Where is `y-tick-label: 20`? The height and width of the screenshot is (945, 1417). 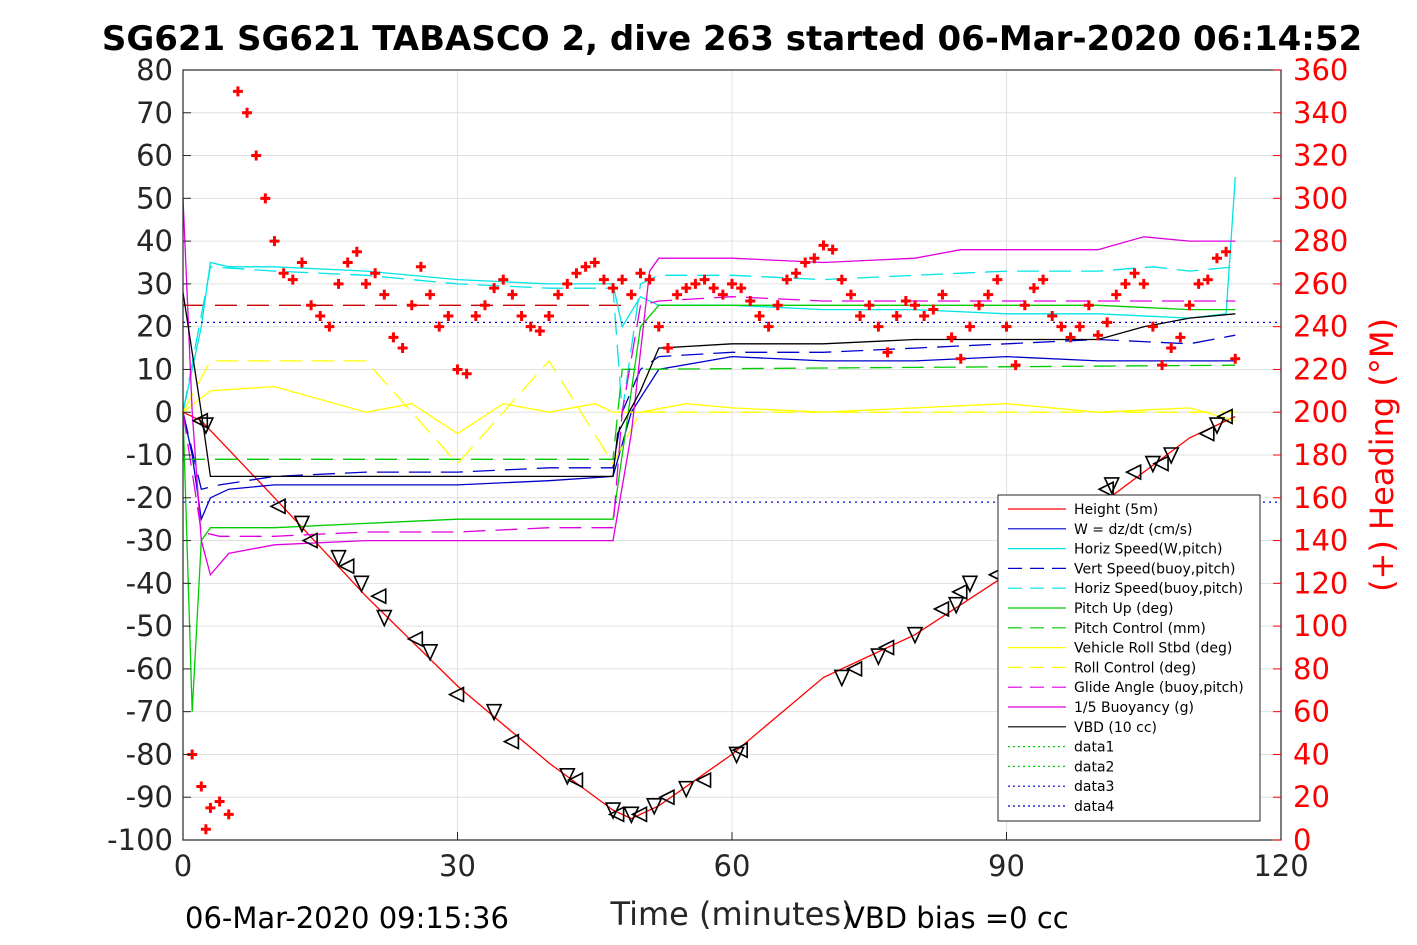 y-tick-label: 20 is located at coordinates (154, 327).